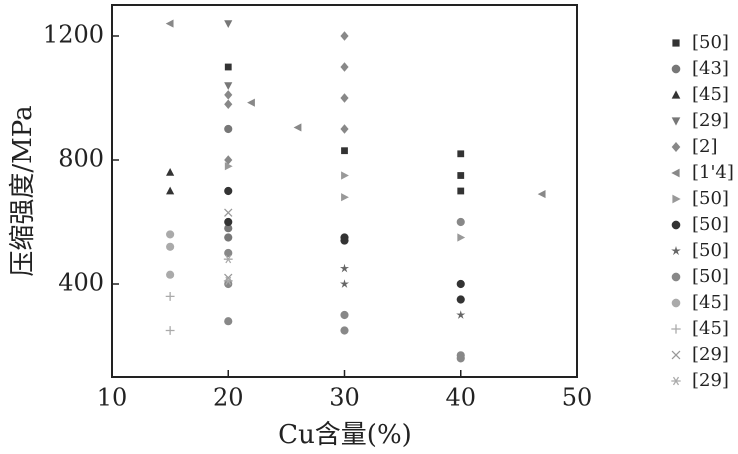 The width and height of the screenshot is (738, 454). Describe the element at coordinates (713, 172) in the screenshot. I see `legend-text: [1'4]` at that location.